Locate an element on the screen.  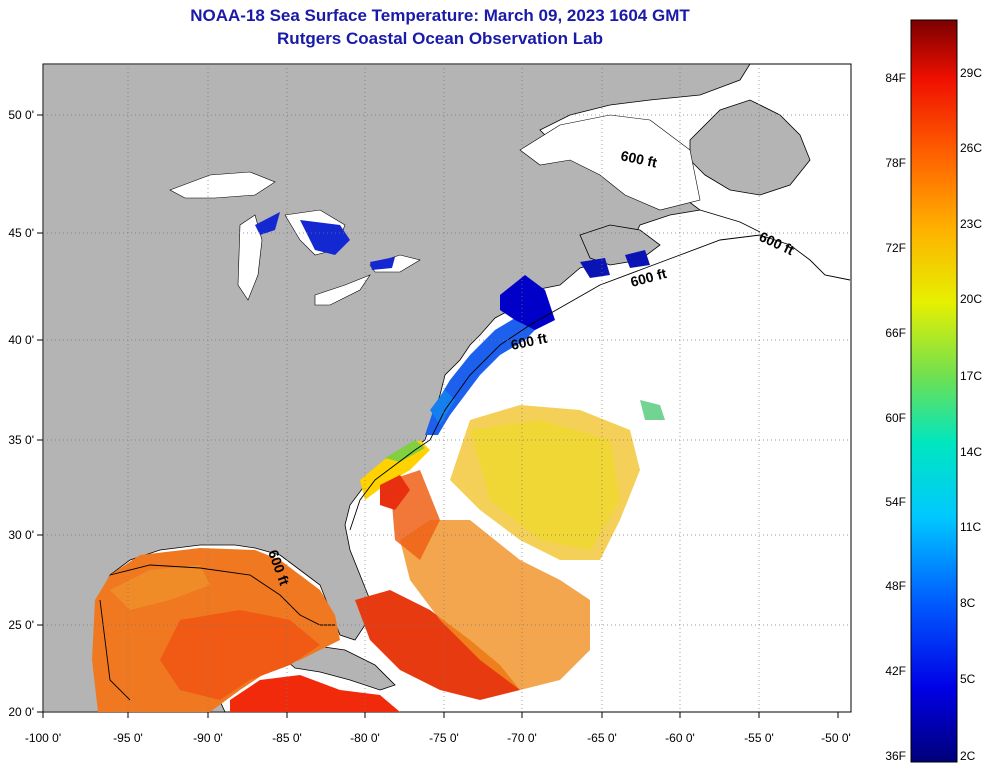
cb-f-label: 54F is located at coordinates (895, 502).